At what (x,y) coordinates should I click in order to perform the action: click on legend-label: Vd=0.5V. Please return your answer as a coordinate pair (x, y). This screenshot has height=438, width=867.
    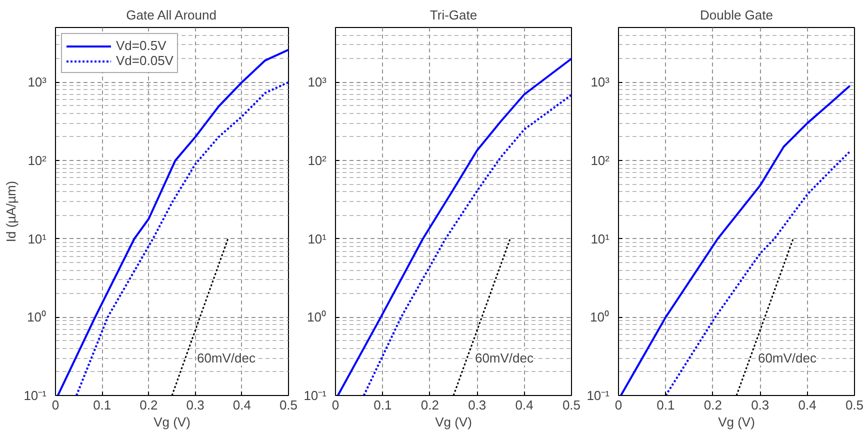
    Looking at the image, I should click on (141, 45).